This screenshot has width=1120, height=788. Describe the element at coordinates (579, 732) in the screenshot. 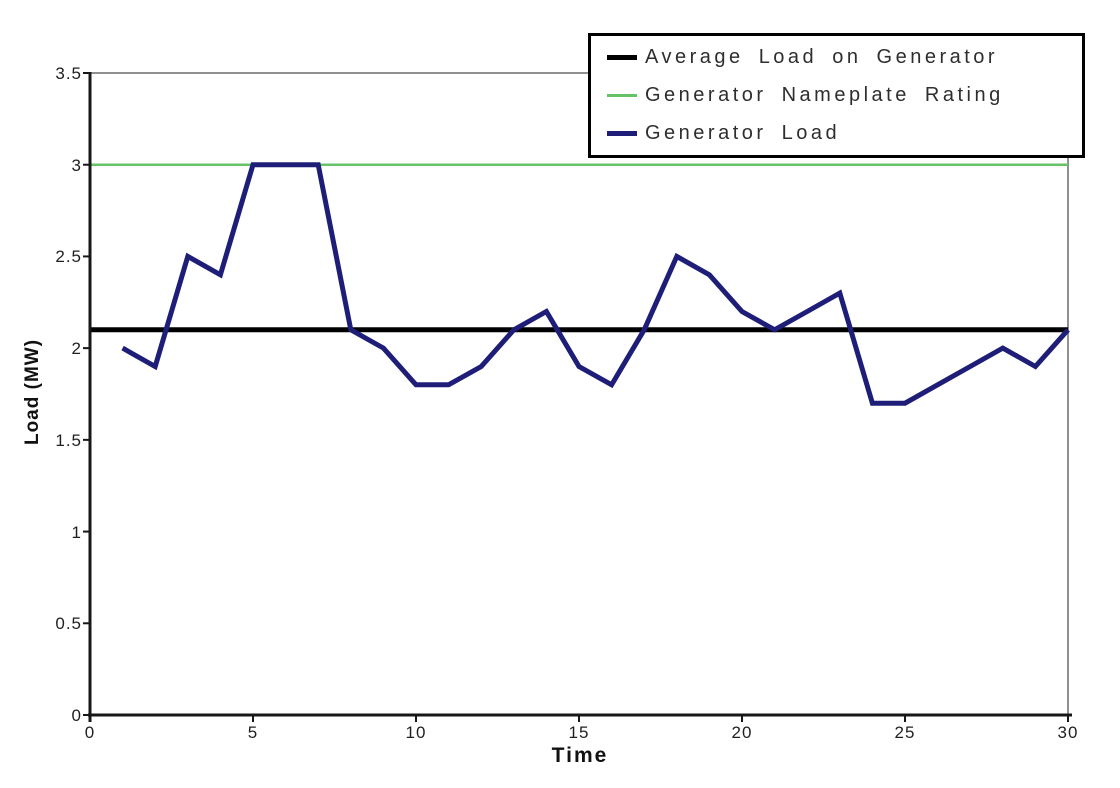

I see `x-tick-label: 15` at that location.